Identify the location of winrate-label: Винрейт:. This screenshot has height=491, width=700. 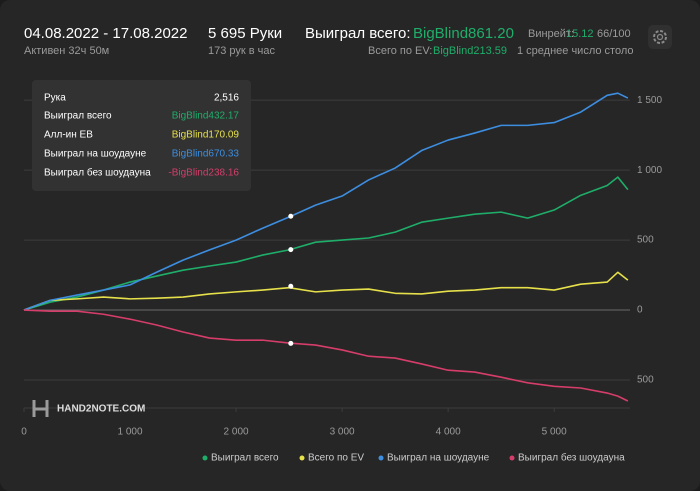
(551, 34).